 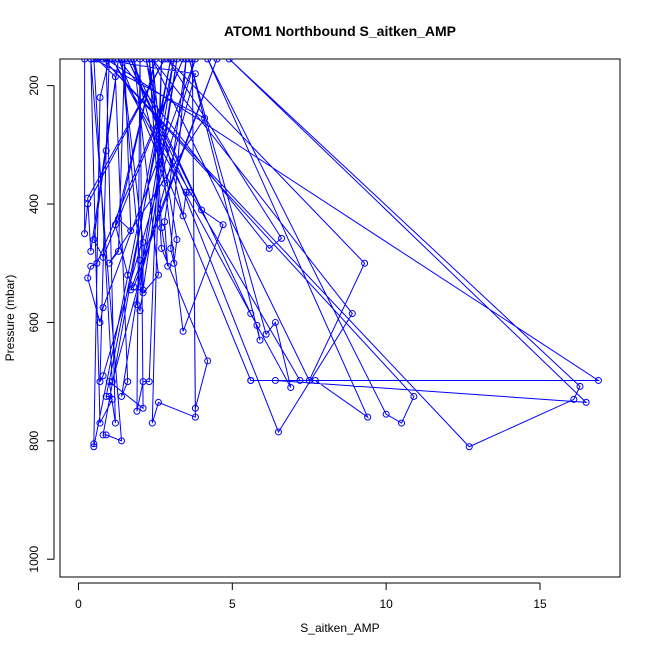 I want to click on y-tick-label: 800, so click(x=34, y=441).